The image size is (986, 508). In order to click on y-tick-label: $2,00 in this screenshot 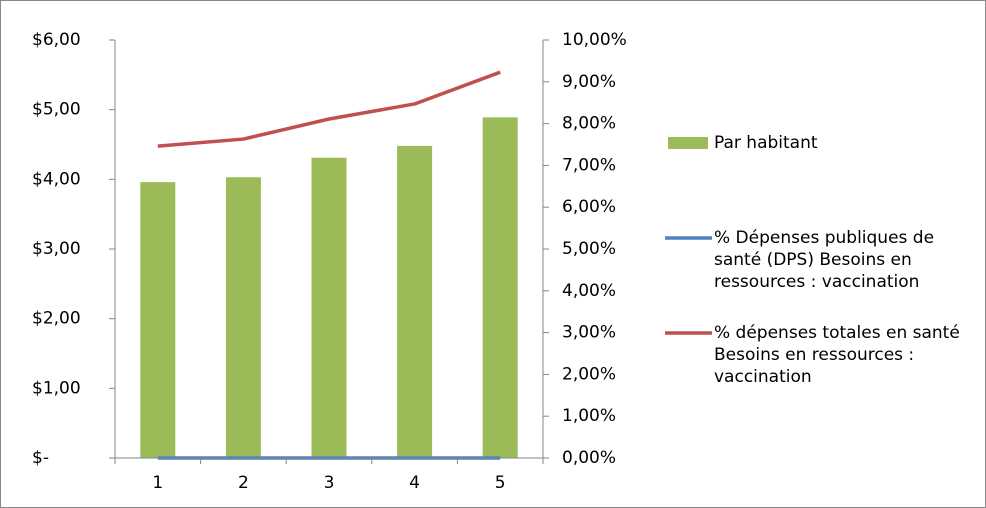, I will do `click(56, 319)`.